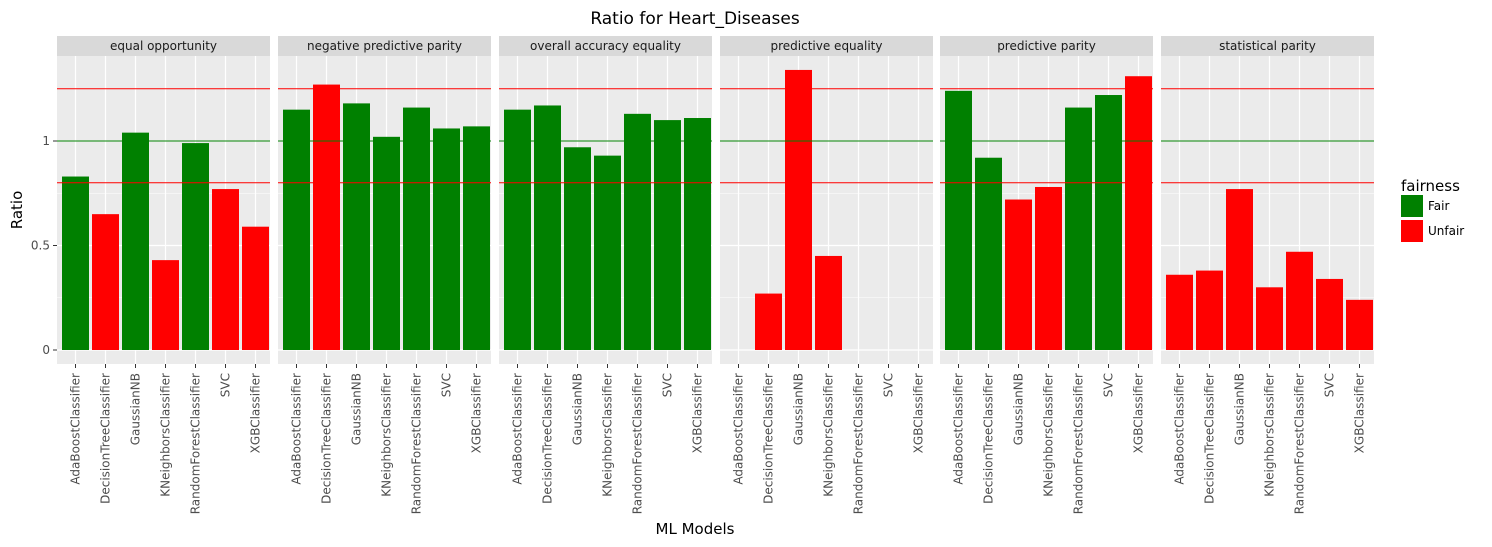 The width and height of the screenshot is (1492, 547). I want to click on y-tick-label: 1, so click(46, 141).